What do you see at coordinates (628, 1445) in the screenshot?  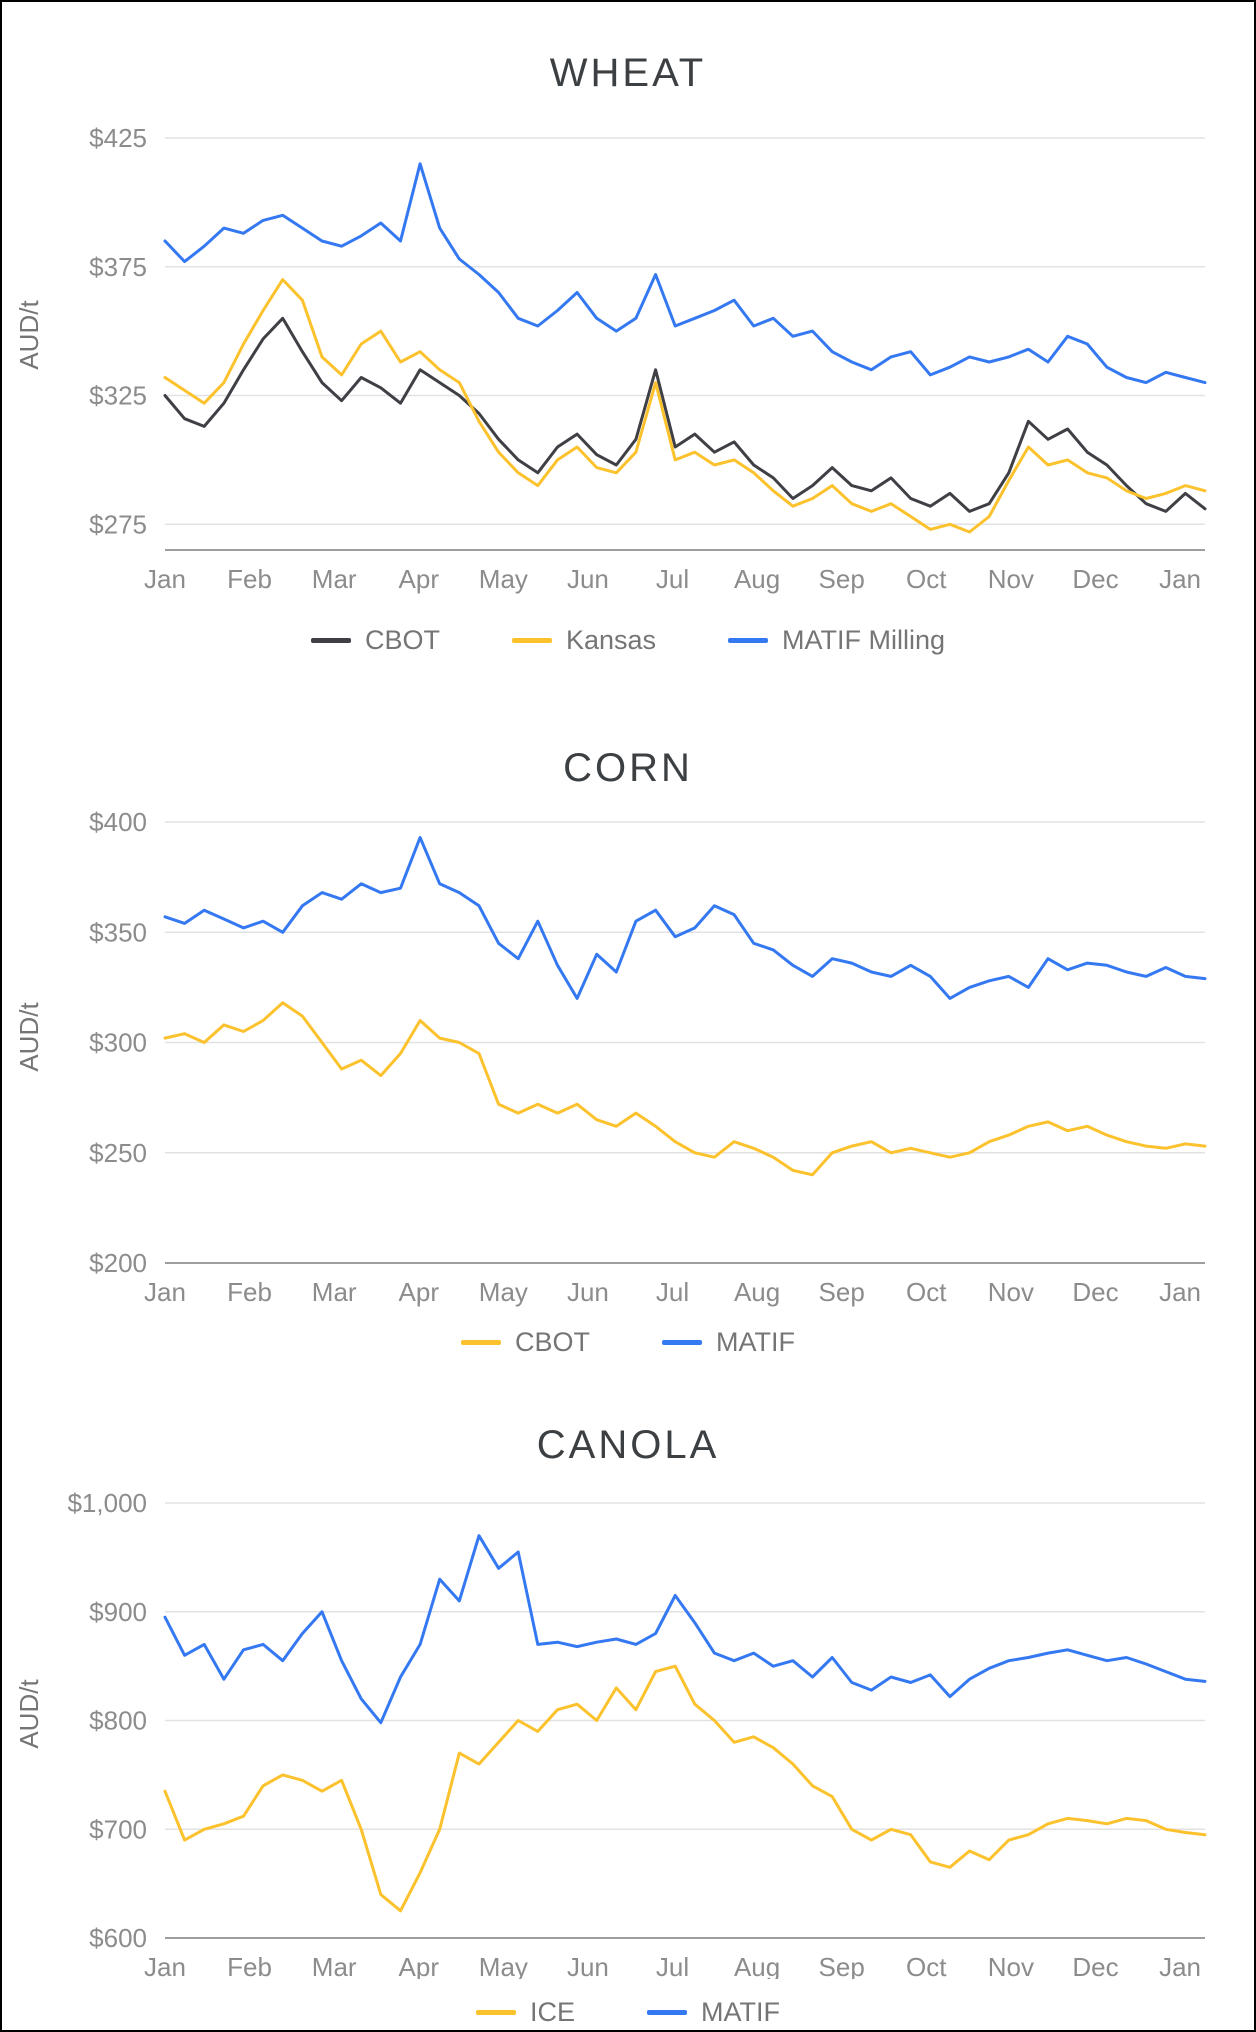 I see `canola-chart-title: CANOLA` at bounding box center [628, 1445].